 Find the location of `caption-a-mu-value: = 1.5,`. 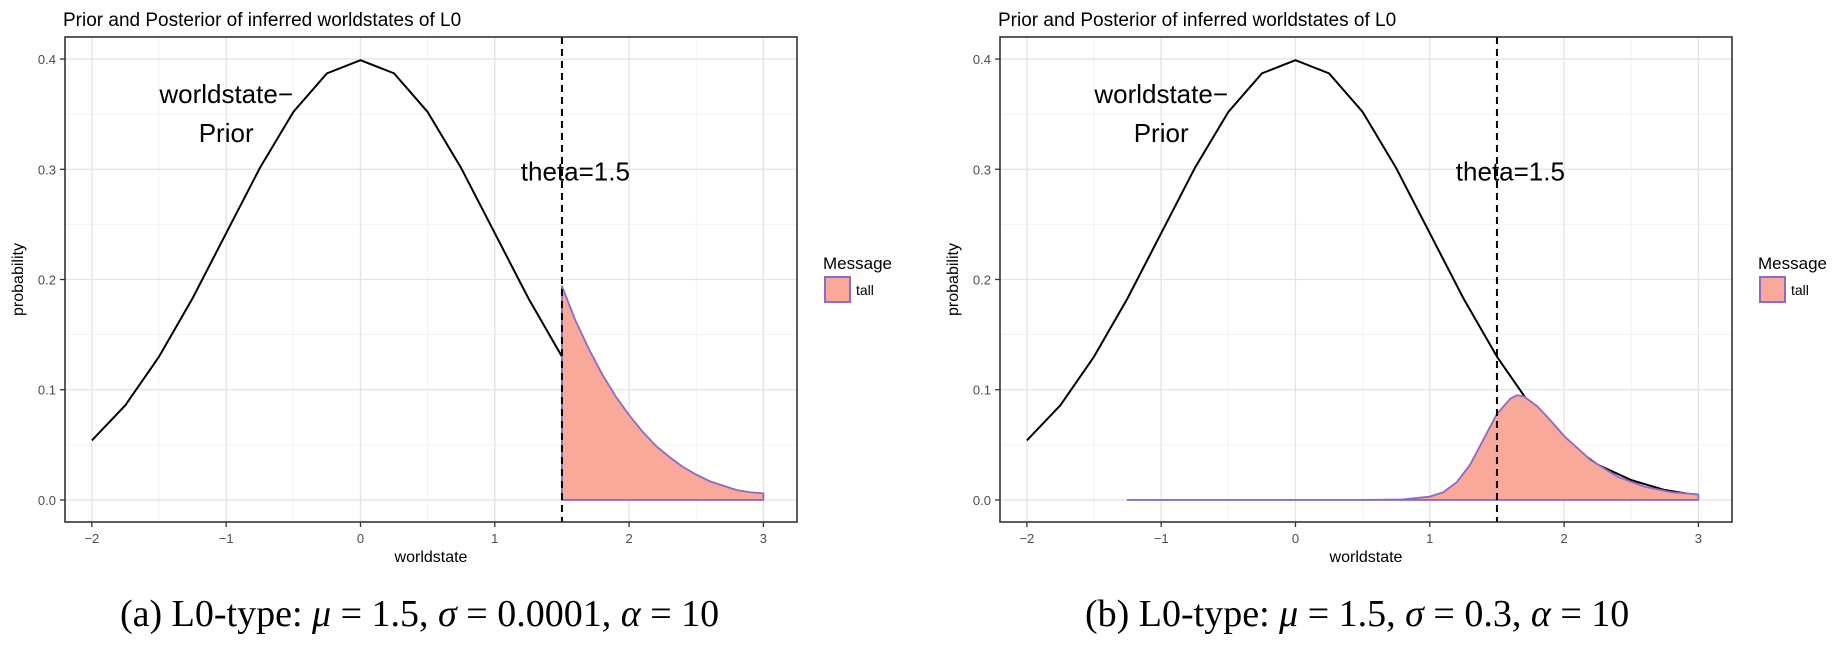

caption-a-mu-value: = 1.5, is located at coordinates (384, 614).